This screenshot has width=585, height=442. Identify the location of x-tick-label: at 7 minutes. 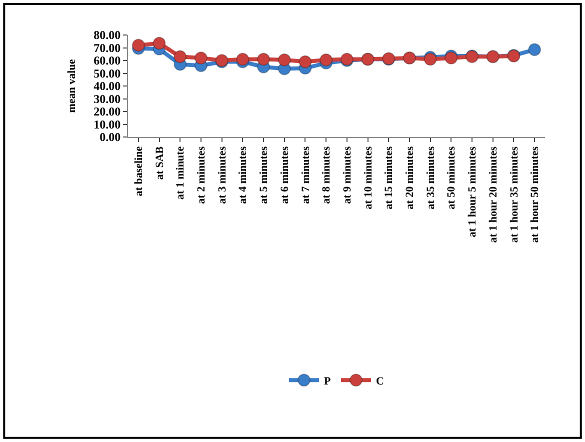
(306, 175).